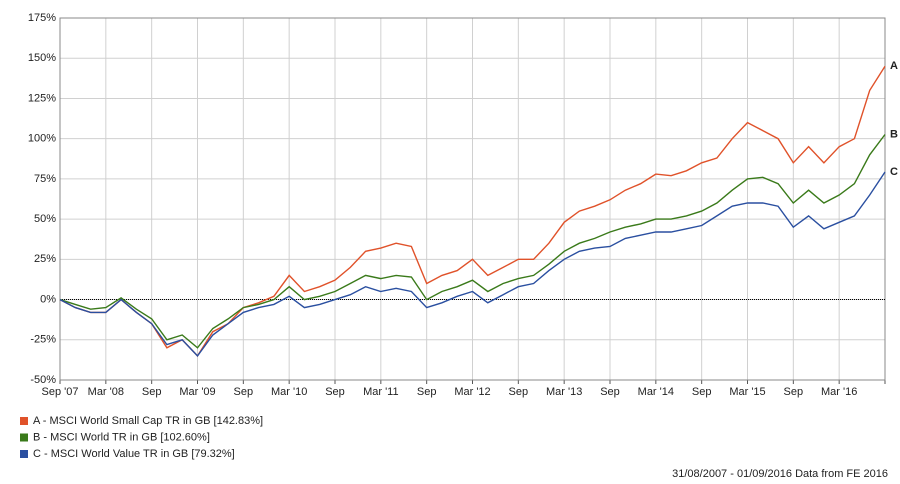 The height and width of the screenshot is (484, 900). What do you see at coordinates (45, 219) in the screenshot?
I see `y-tick-label: 50%` at bounding box center [45, 219].